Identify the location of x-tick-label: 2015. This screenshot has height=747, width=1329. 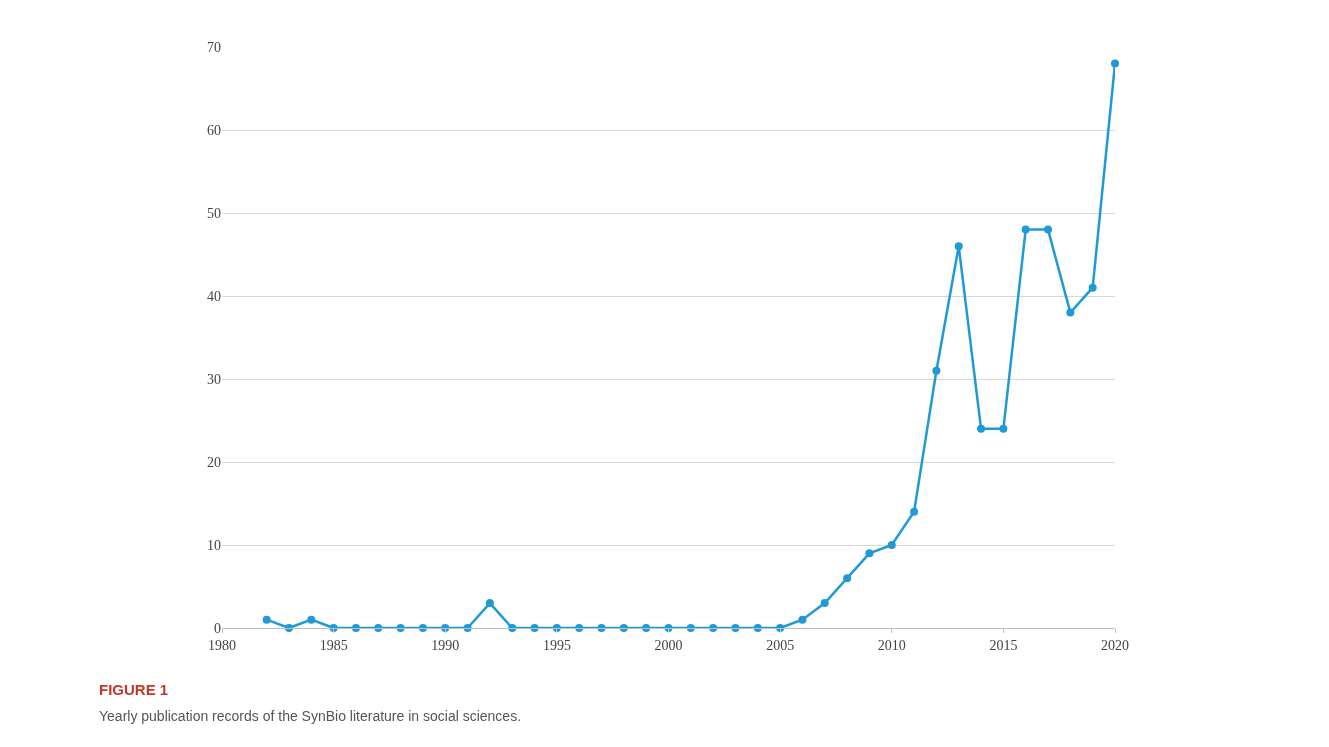
(1003, 645).